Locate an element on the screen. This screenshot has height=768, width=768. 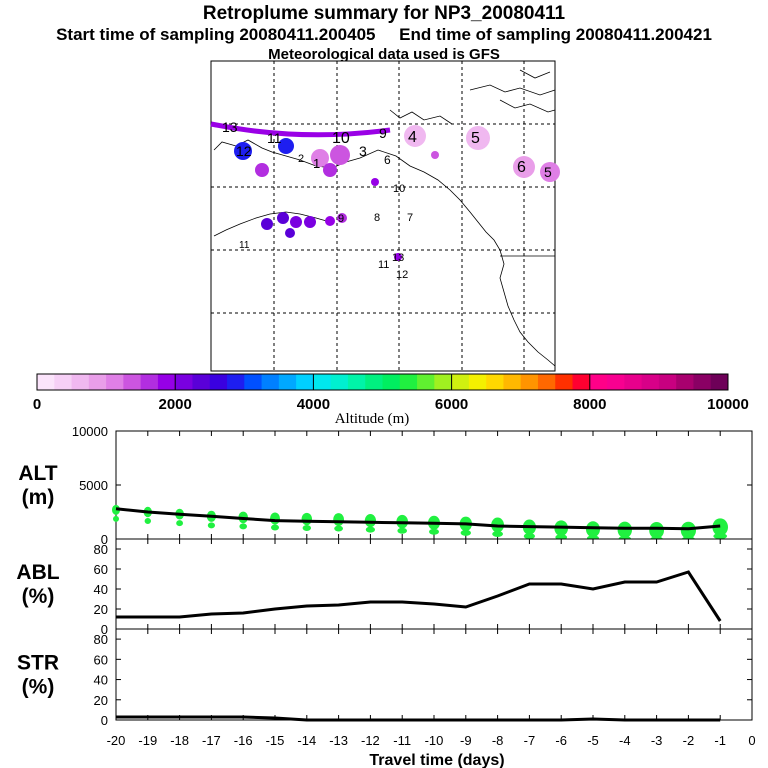
map-label: 11 is located at coordinates (383, 265).